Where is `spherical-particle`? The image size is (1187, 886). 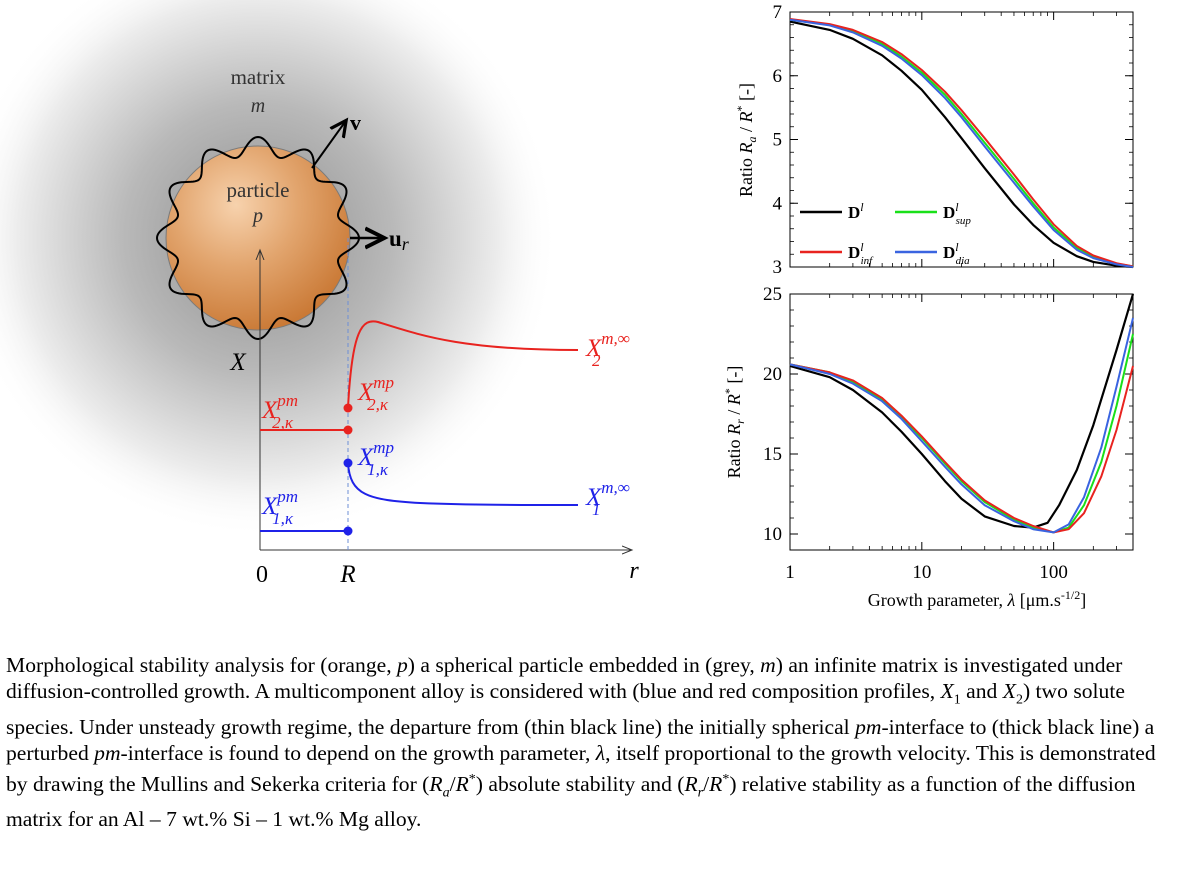 spherical-particle is located at coordinates (258, 238).